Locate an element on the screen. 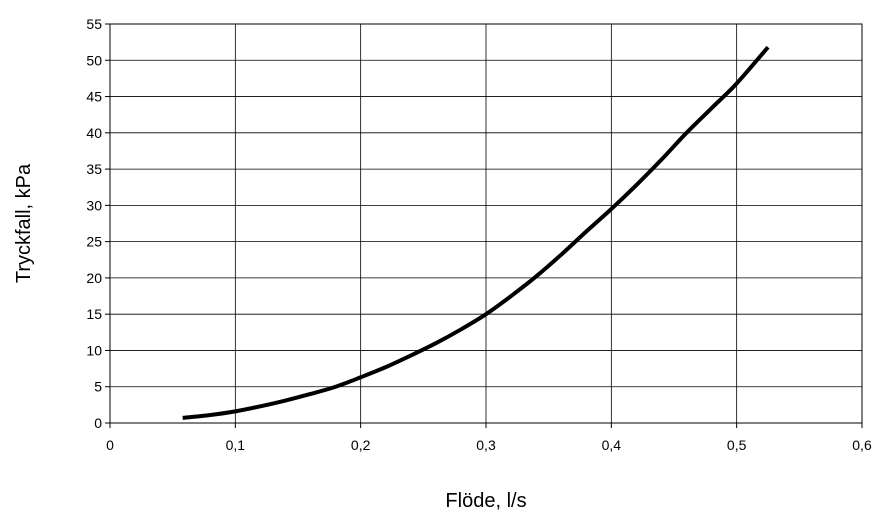 This screenshot has height=520, width=880. x-axis-ticks: 0 0,1 0,2 0,3 0,4 0,5 0,6 is located at coordinates (489, 438).